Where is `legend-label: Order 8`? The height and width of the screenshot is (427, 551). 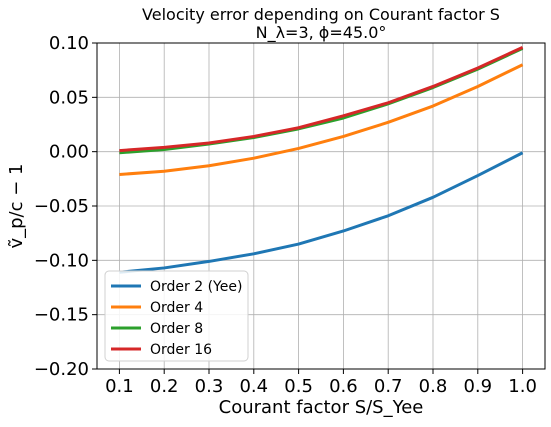 legend-label: Order 8 is located at coordinates (176, 329).